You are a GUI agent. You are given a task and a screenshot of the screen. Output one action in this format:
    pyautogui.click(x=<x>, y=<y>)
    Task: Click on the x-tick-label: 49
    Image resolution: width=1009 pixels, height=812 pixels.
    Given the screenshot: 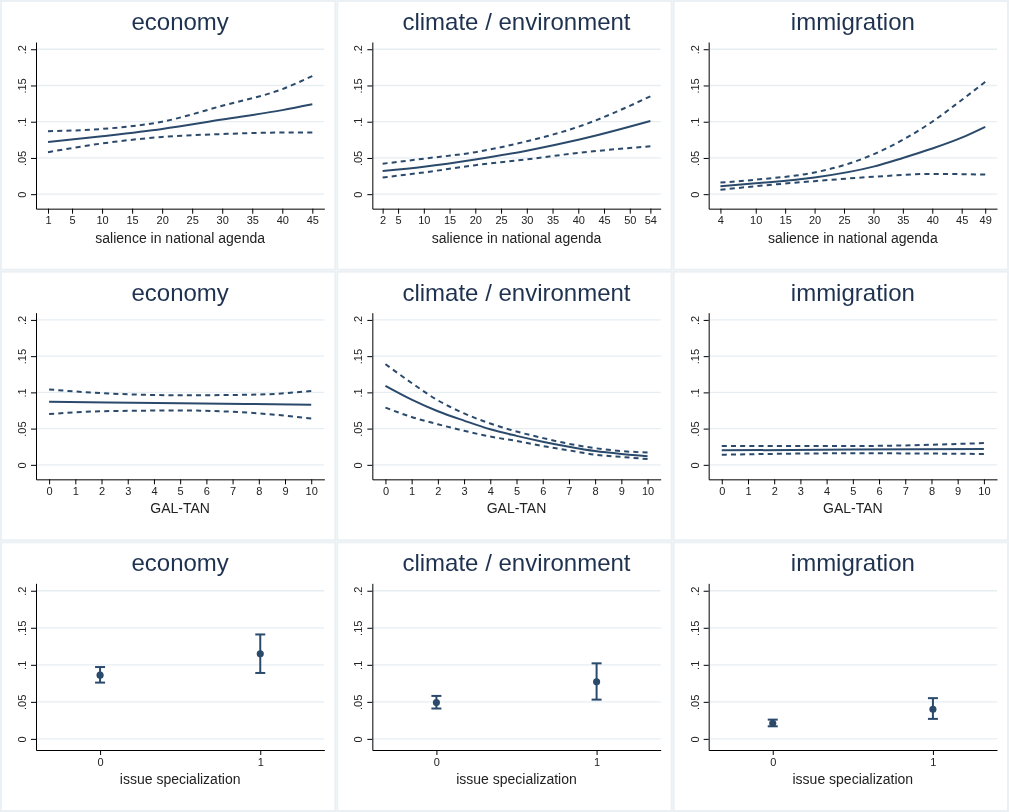 What is the action you would take?
    pyautogui.click(x=985, y=220)
    